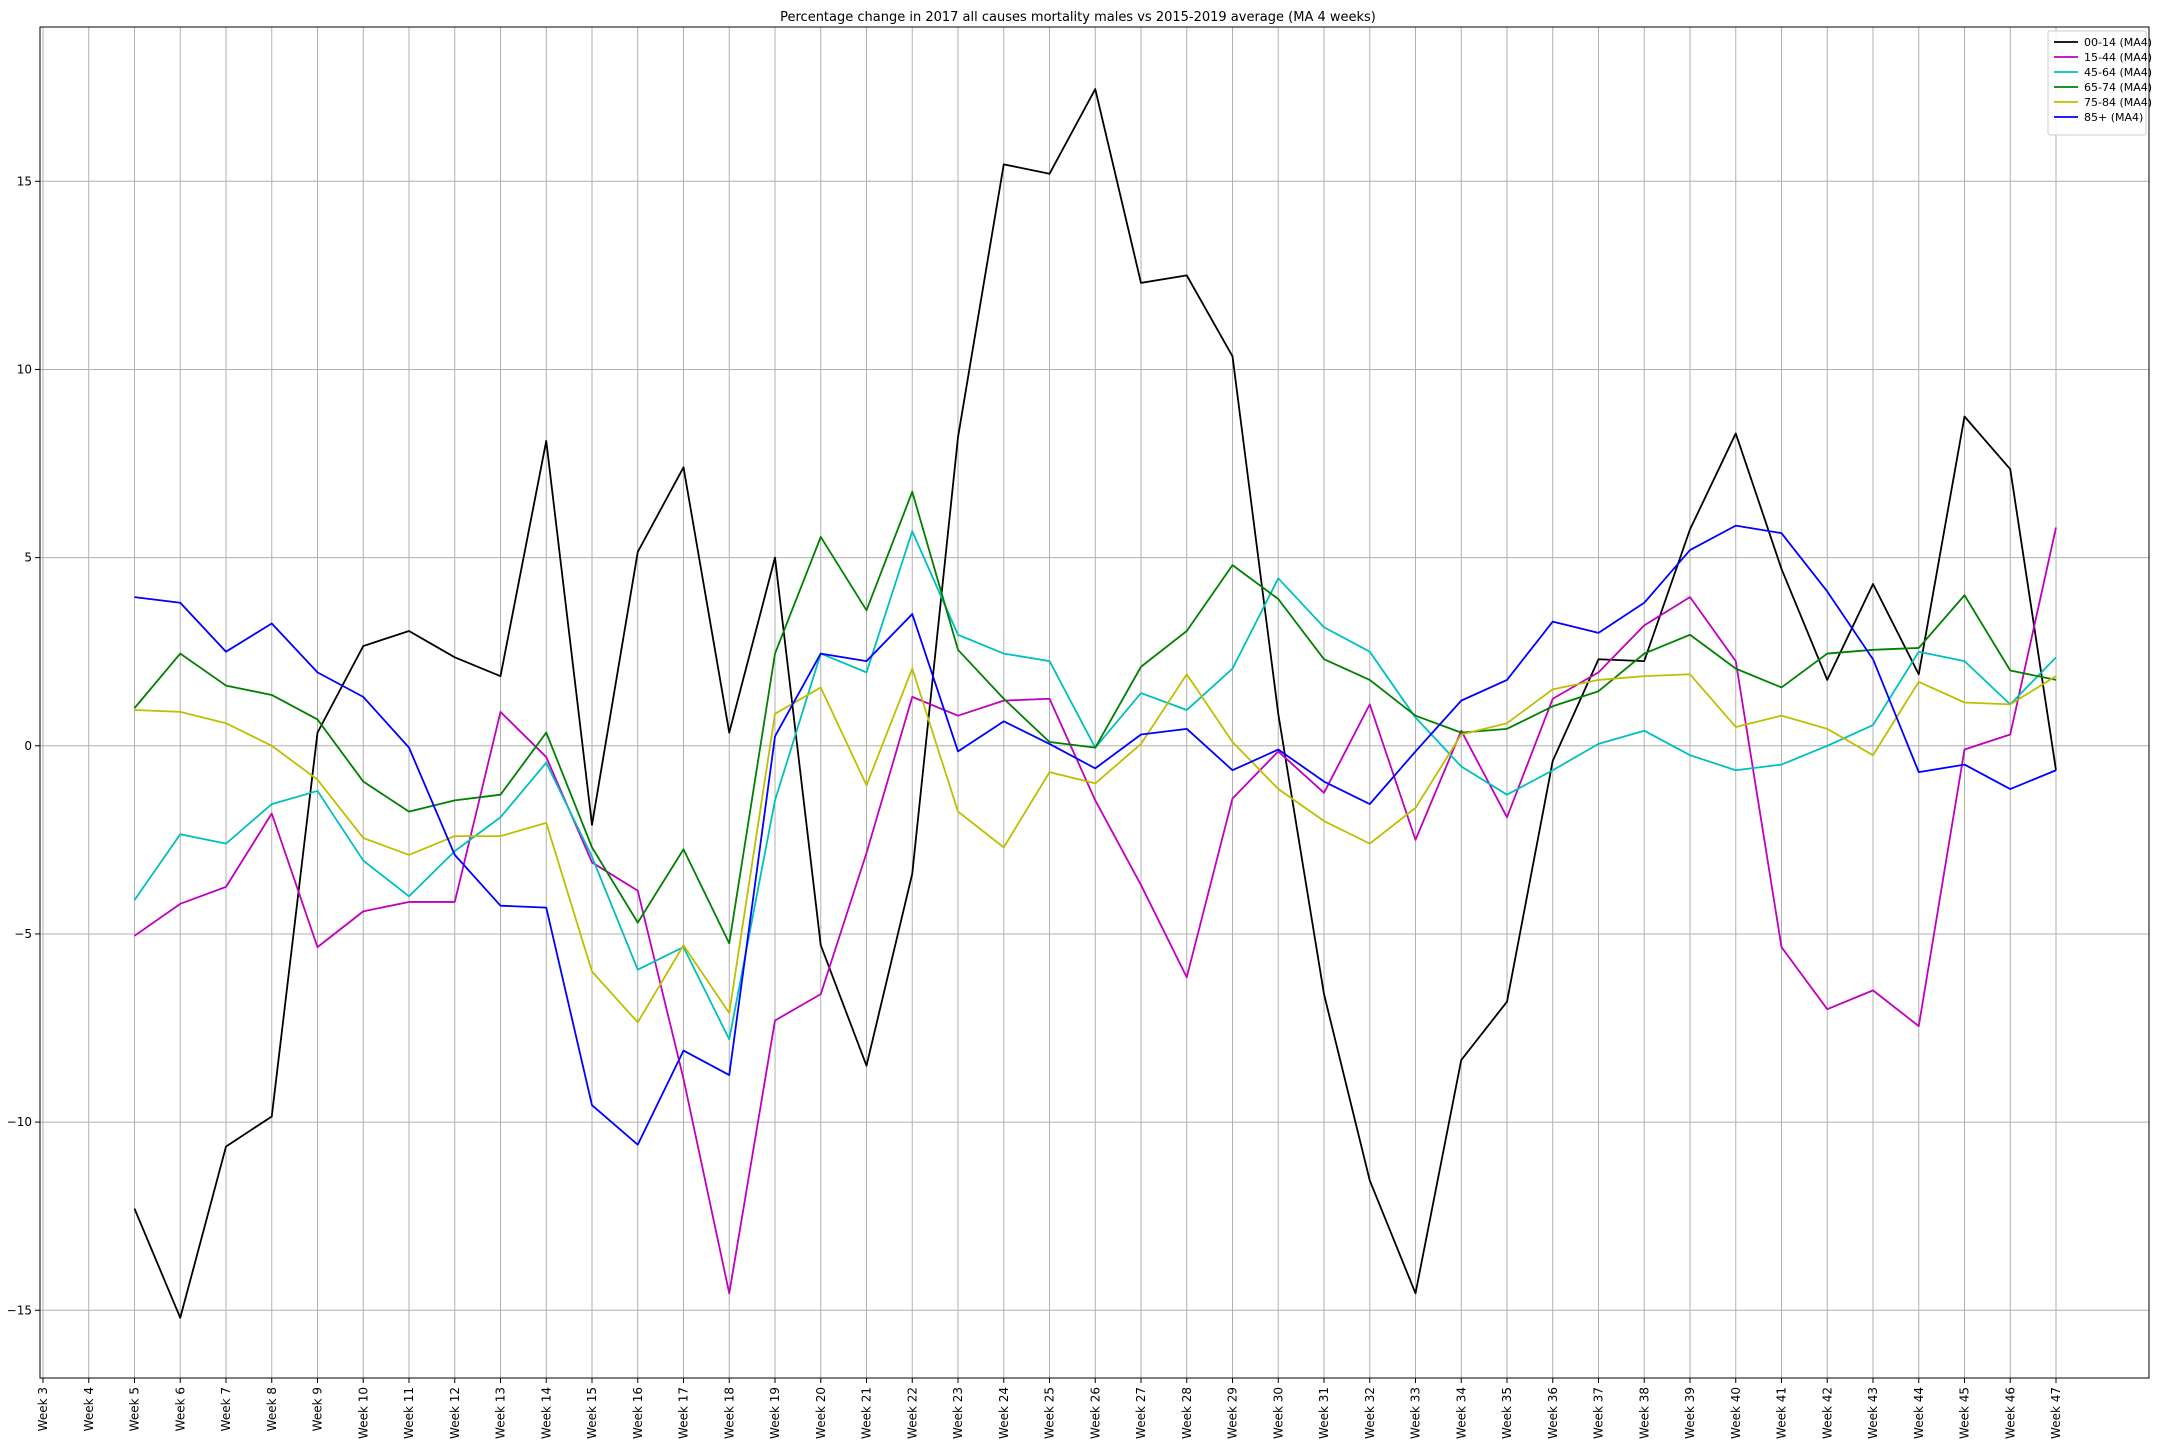  What do you see at coordinates (1919, 1413) in the screenshot?
I see `x-tick-label: Week 44` at bounding box center [1919, 1413].